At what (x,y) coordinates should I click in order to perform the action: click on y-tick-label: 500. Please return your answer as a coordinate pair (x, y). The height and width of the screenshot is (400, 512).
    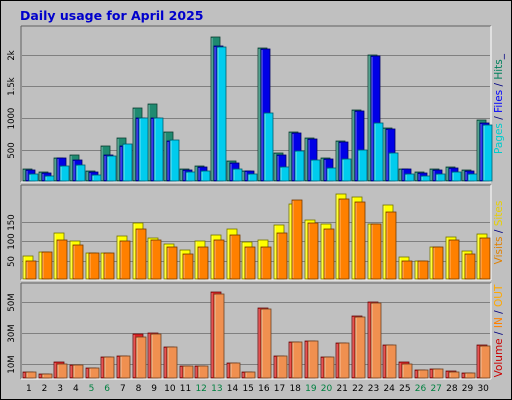
    Looking at the image, I should click on (12, 150).